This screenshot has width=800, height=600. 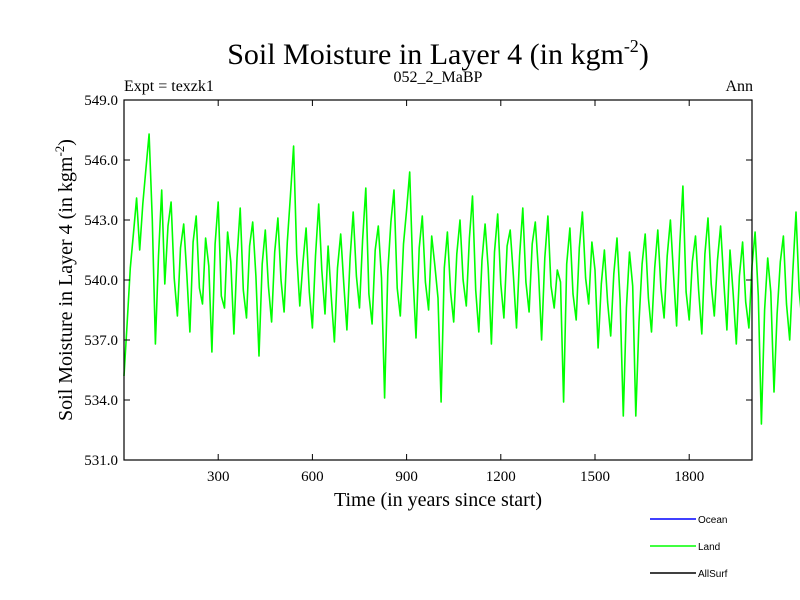 What do you see at coordinates (101, 341) in the screenshot?
I see `y-tick-label: 537.0` at bounding box center [101, 341].